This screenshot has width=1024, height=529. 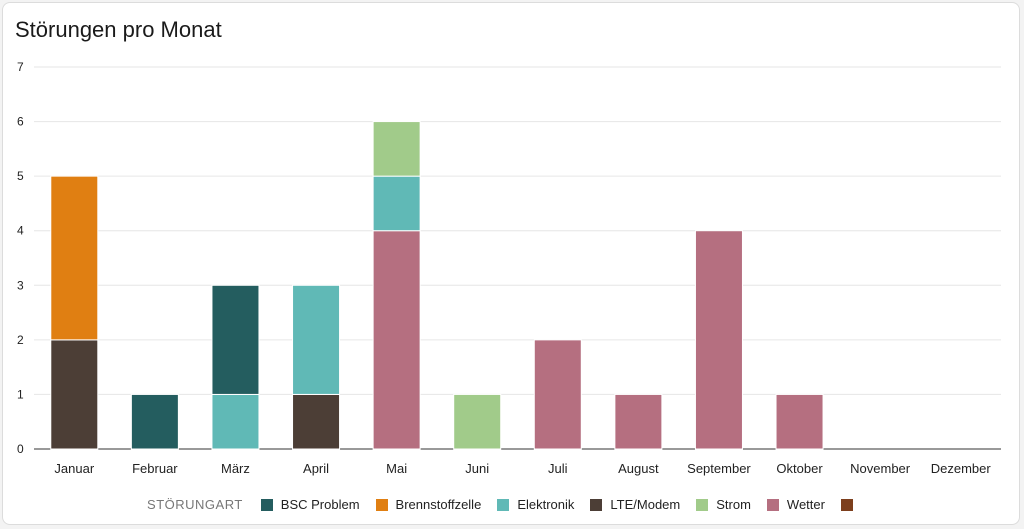 What do you see at coordinates (733, 504) in the screenshot?
I see `legend-label: Strom` at bounding box center [733, 504].